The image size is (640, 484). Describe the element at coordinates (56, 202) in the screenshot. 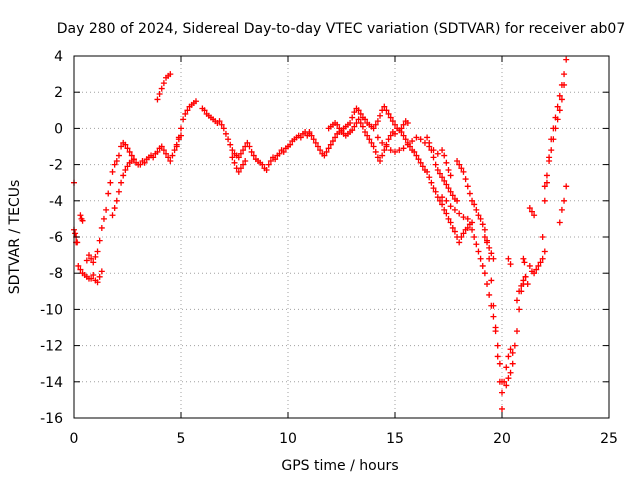

I see `y-tick-label: -4` at that location.